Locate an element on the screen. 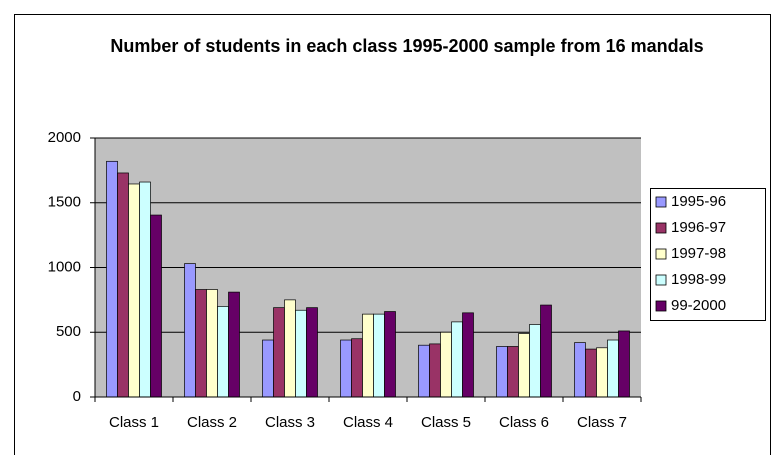 Image resolution: width=784 pixels, height=455 pixels. legend-label: 99-2000 is located at coordinates (698, 305).